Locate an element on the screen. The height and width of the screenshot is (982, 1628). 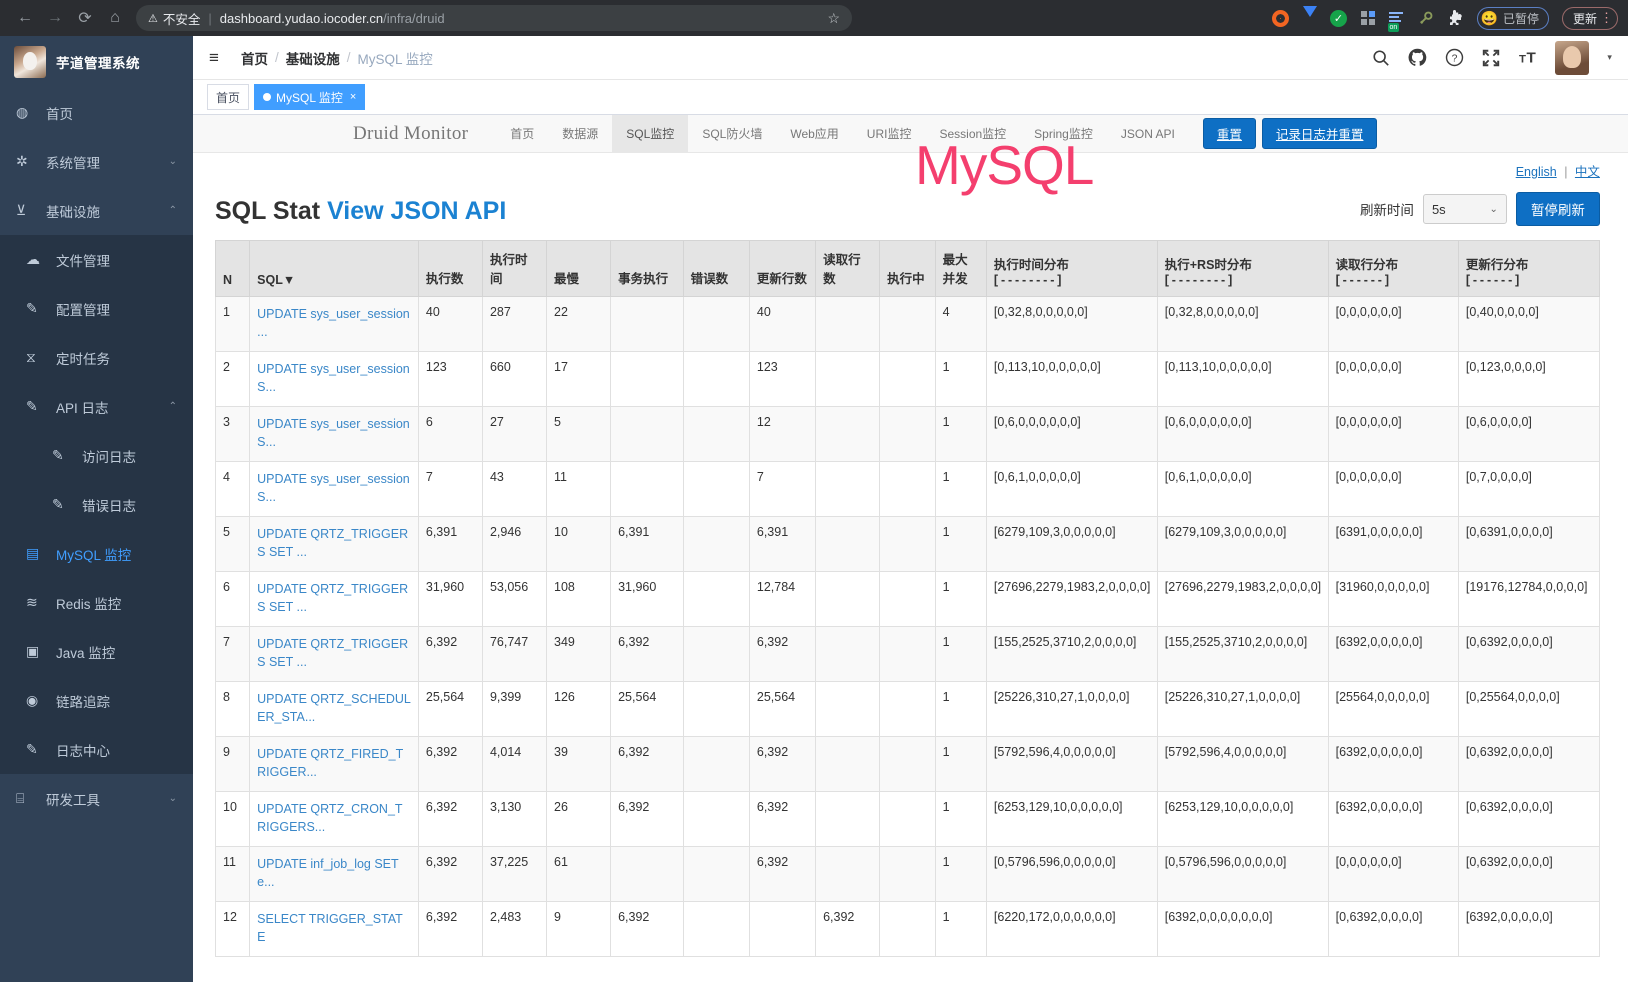
column-header-执行时间: 执行时间 is located at coordinates (514, 268).